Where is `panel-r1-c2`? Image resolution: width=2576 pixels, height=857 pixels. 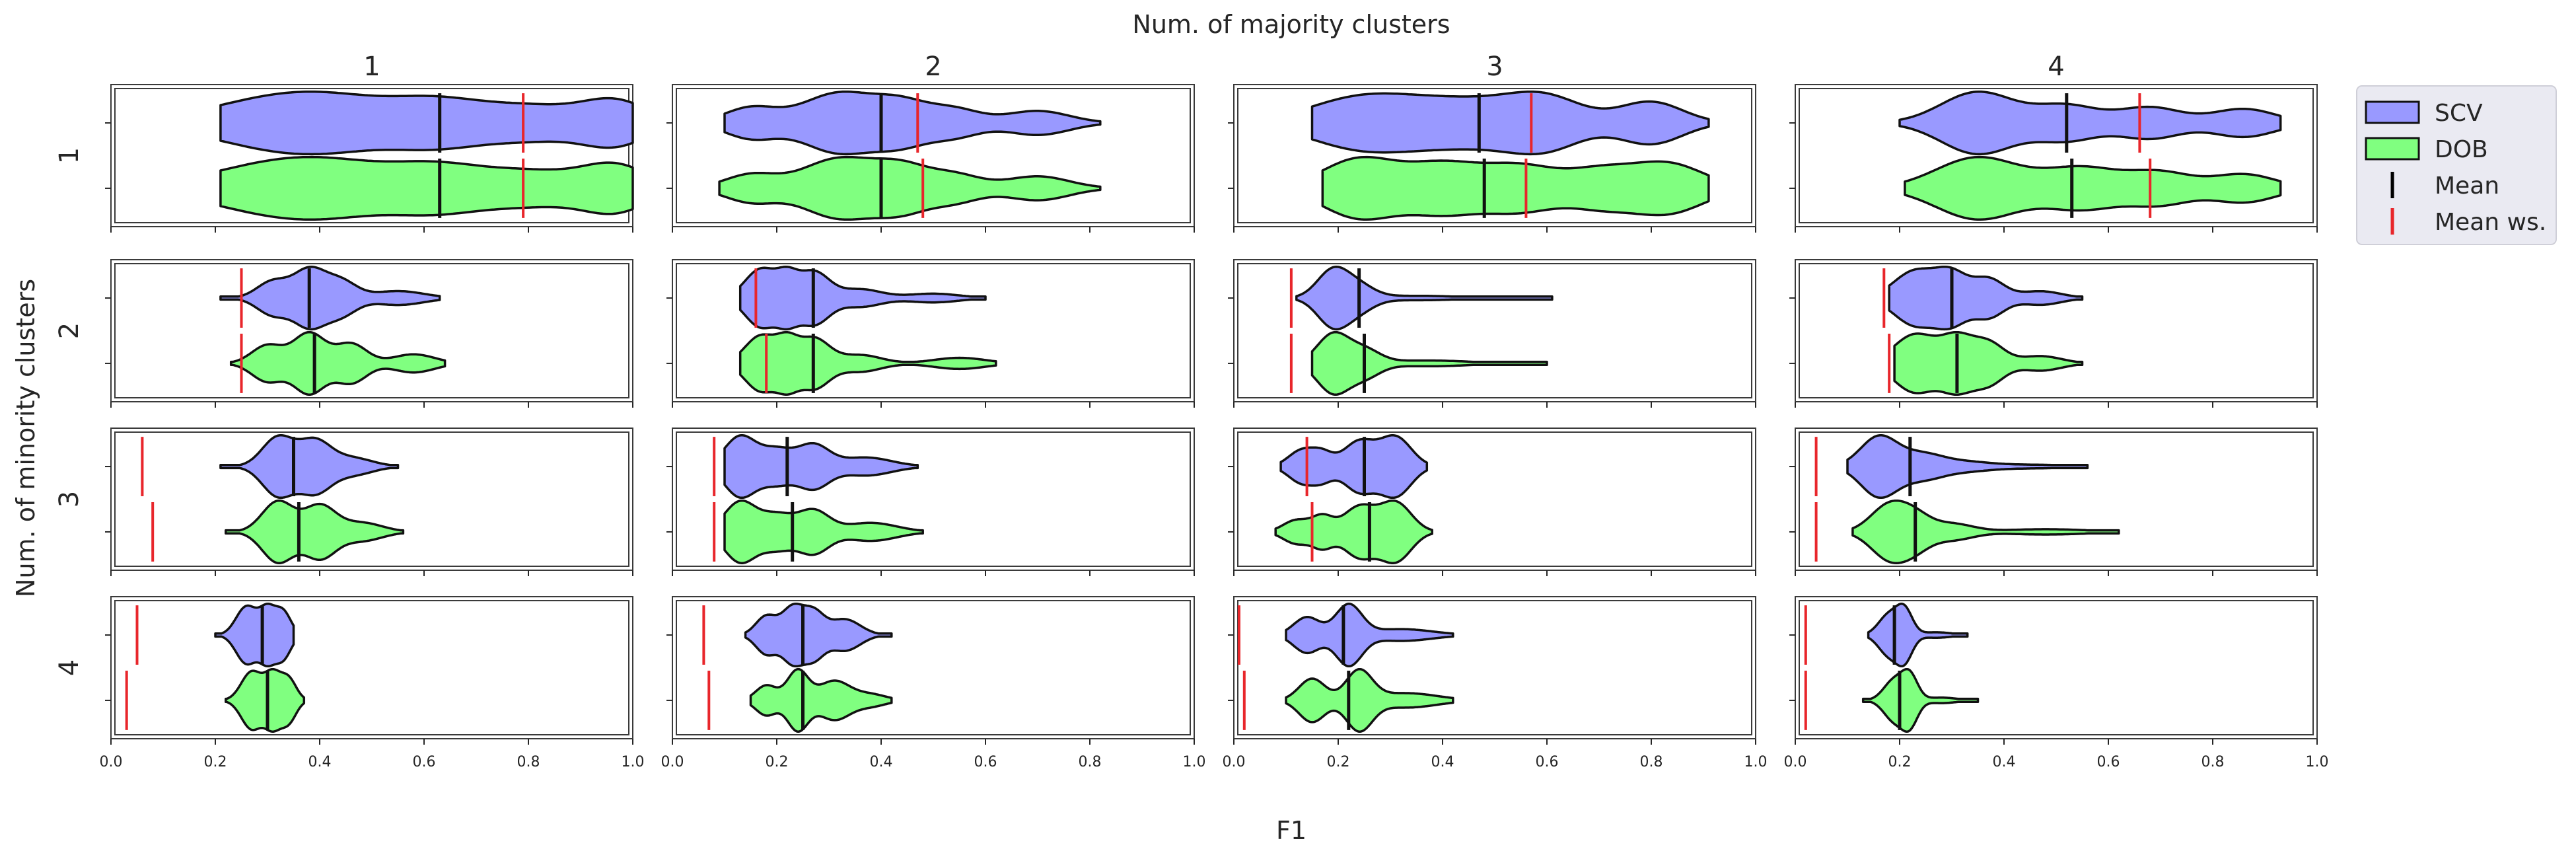
panel-r1-c2 is located at coordinates (931, 158).